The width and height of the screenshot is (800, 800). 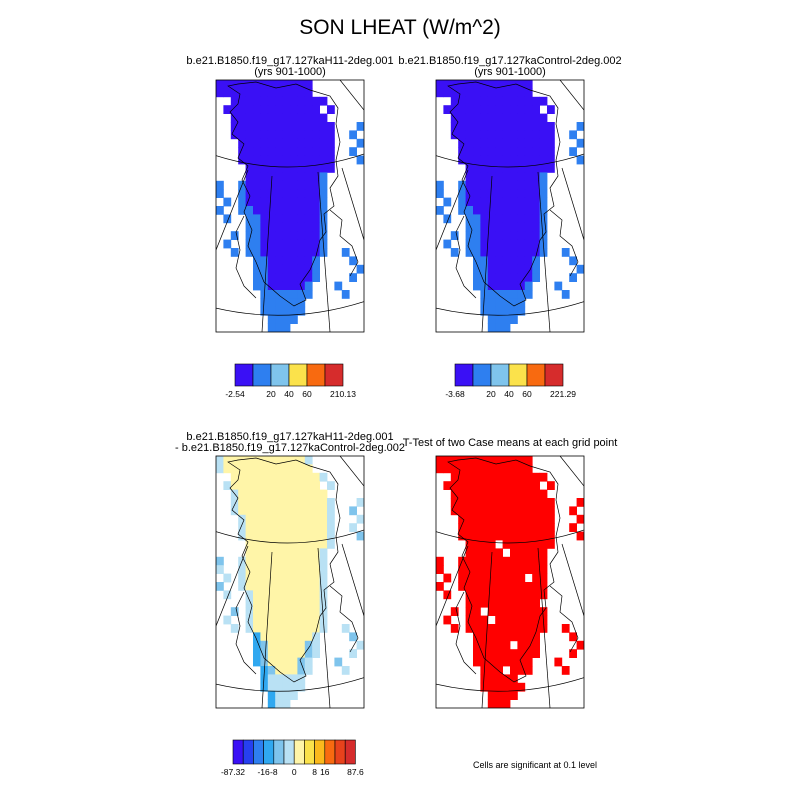 What do you see at coordinates (246, 633) in the screenshot?
I see `coastline` at bounding box center [246, 633].